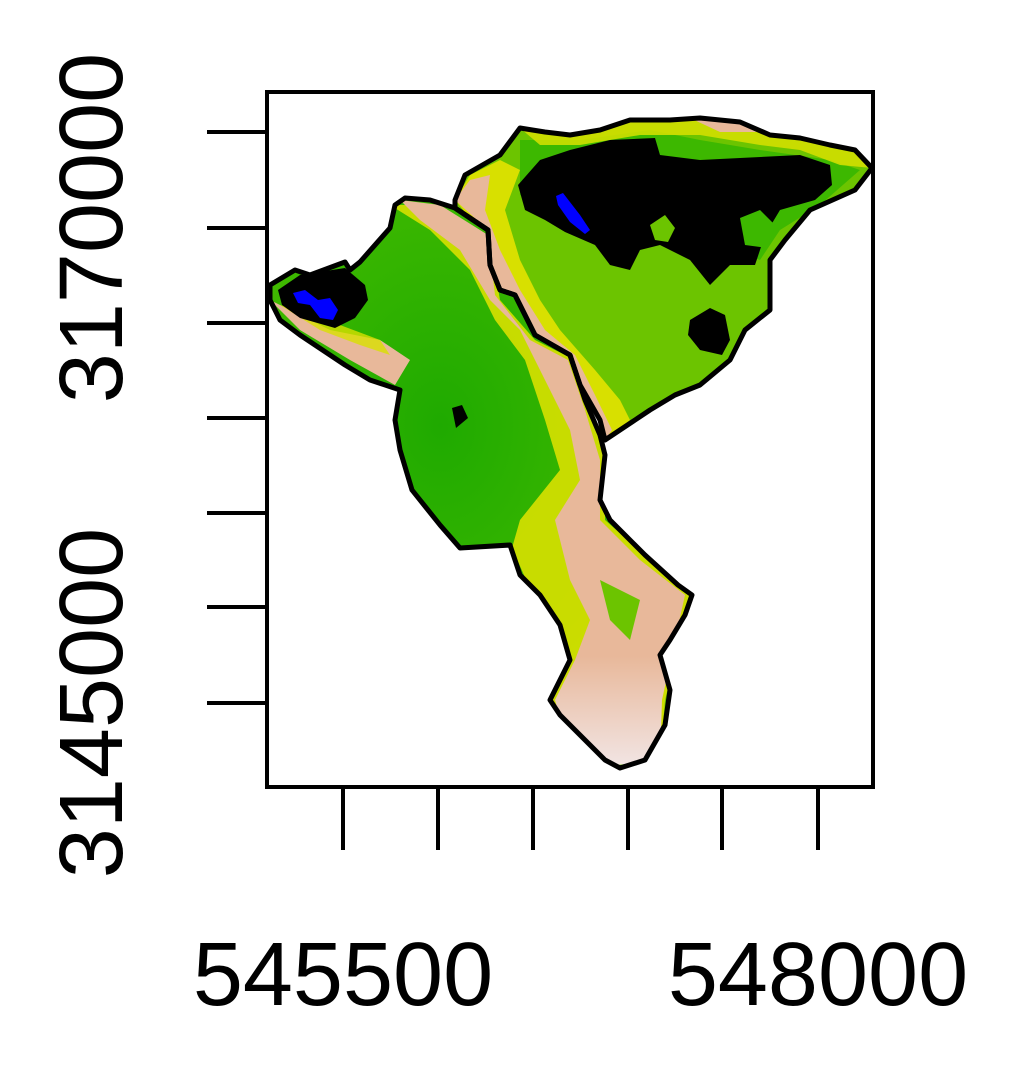 This screenshot has height=1074, width=1029. I want to click on y-tick-label-bottom: 3145000, so click(92, 703).